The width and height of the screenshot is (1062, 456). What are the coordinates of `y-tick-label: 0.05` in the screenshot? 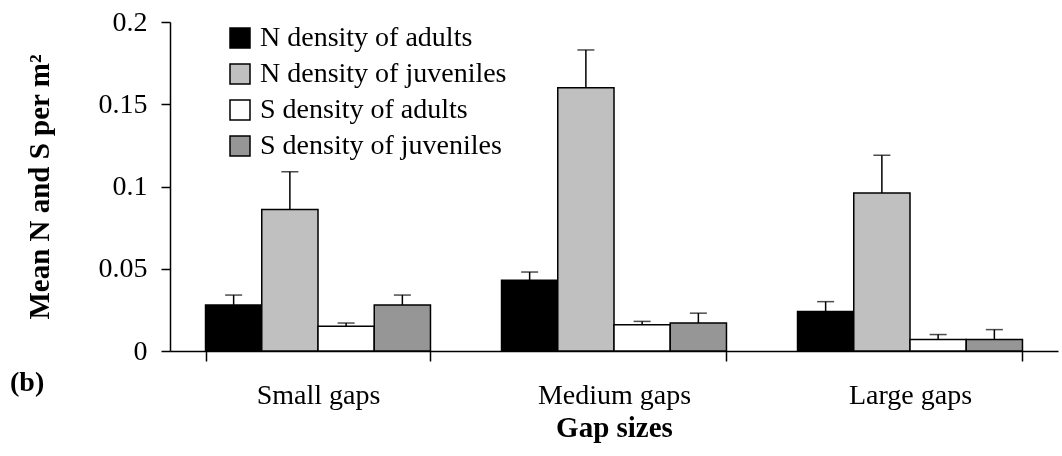 It's located at (123, 268).